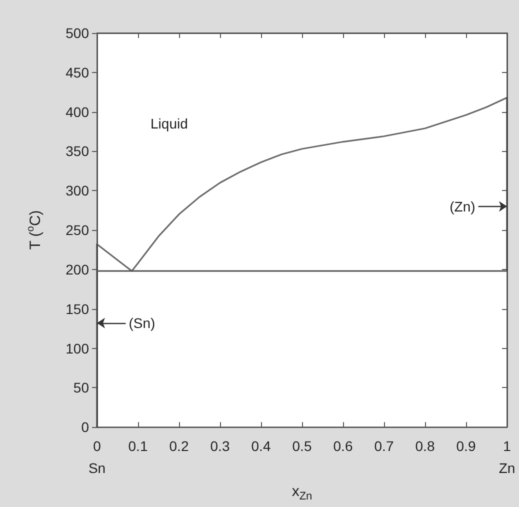 This screenshot has width=519, height=507. Describe the element at coordinates (384, 446) in the screenshot. I see `x-tick-label: 0.7` at that location.